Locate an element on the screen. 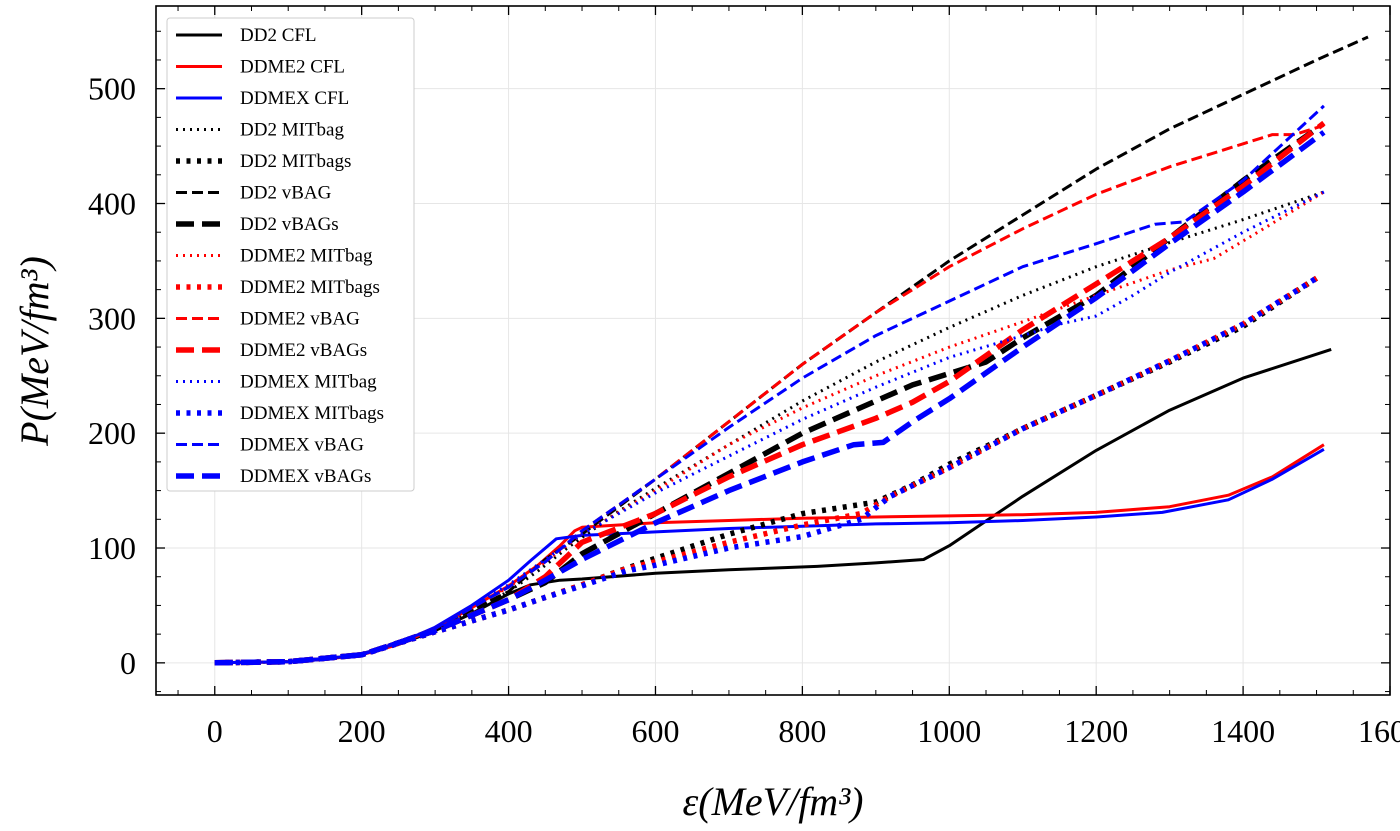 The height and width of the screenshot is (831, 1400). legend-label: DDME2 CFL is located at coordinates (292, 67).